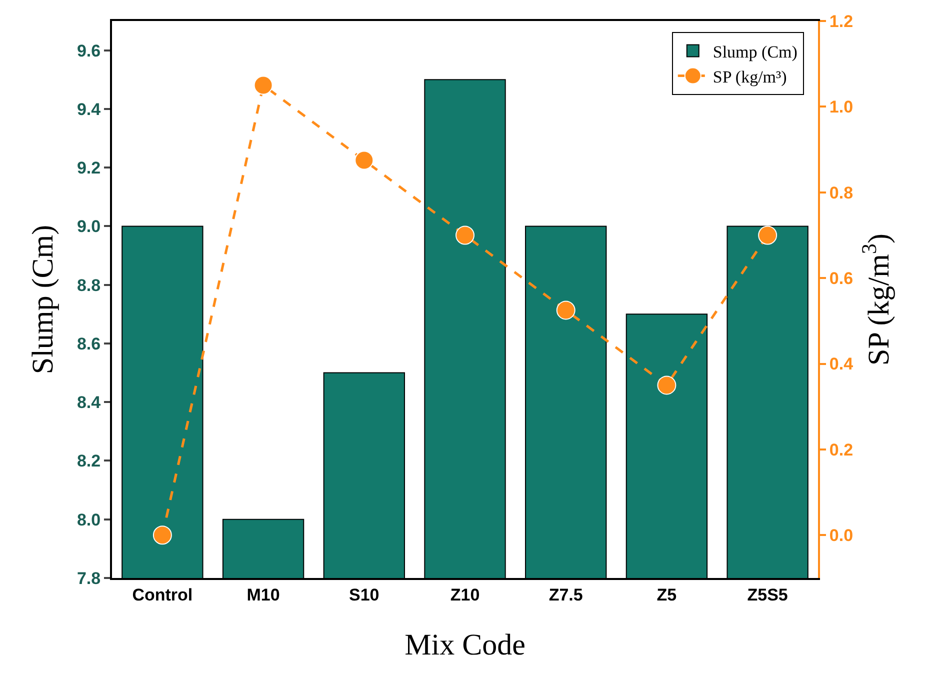 The width and height of the screenshot is (930, 682). I want to click on x-tick-label: S10, so click(364, 594).